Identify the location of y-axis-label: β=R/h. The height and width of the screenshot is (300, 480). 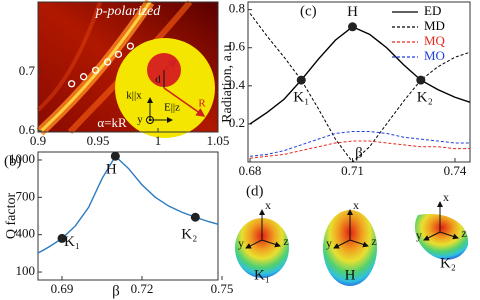
(8, 61).